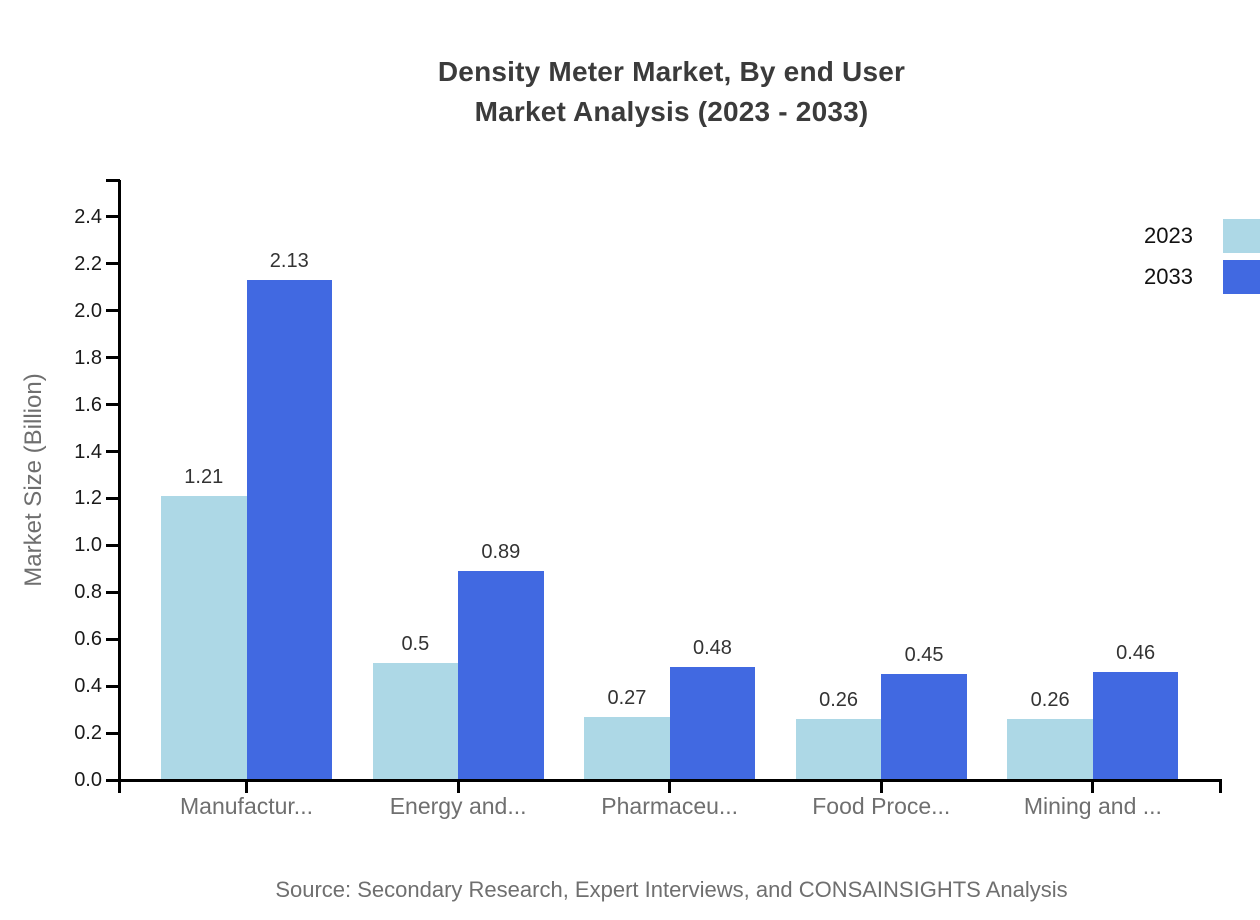 The image size is (1260, 920). What do you see at coordinates (88, 451) in the screenshot?
I see `y-tick-label: 1.4` at bounding box center [88, 451].